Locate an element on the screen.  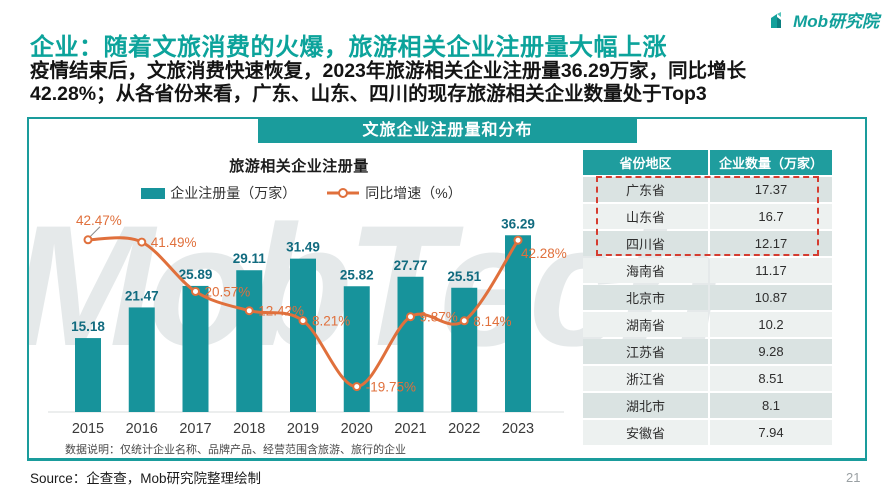
growth-rate-line is located at coordinates (303, 312).